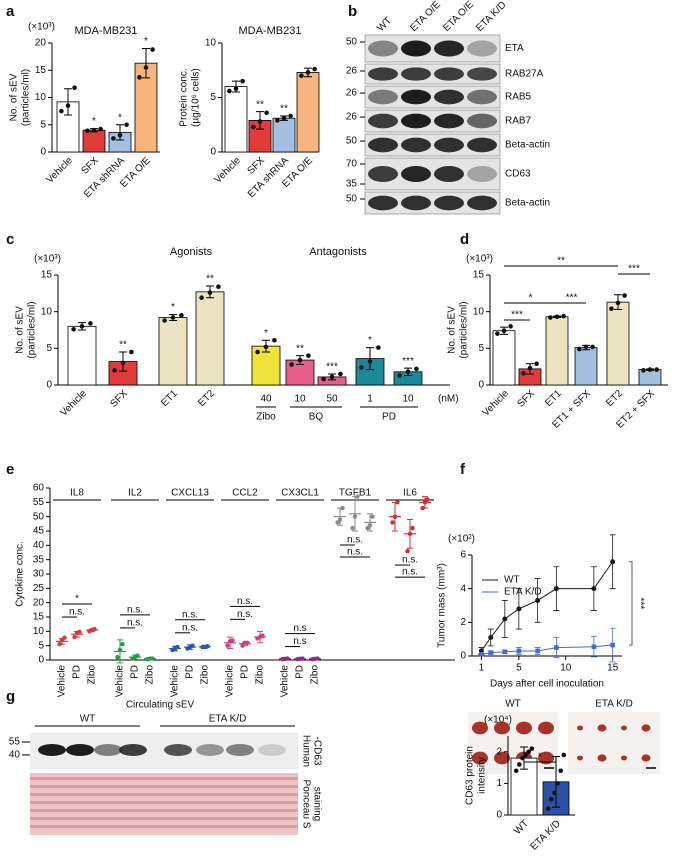 Image resolution: width=685 pixels, height=856 pixels. What do you see at coordinates (164, 826) in the screenshot?
I see `ponceau-band` at bounding box center [164, 826].